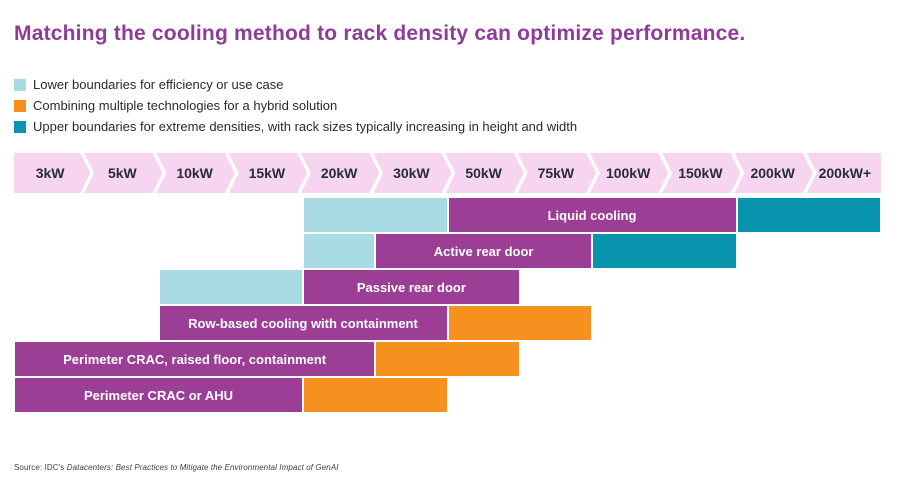  I want to click on bar-label: Row-based cooling with containment, so click(303, 323).